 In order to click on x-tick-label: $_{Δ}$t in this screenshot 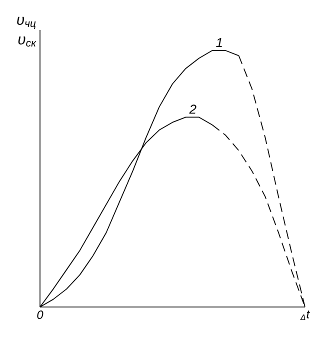, I will do `click(305, 315)`.